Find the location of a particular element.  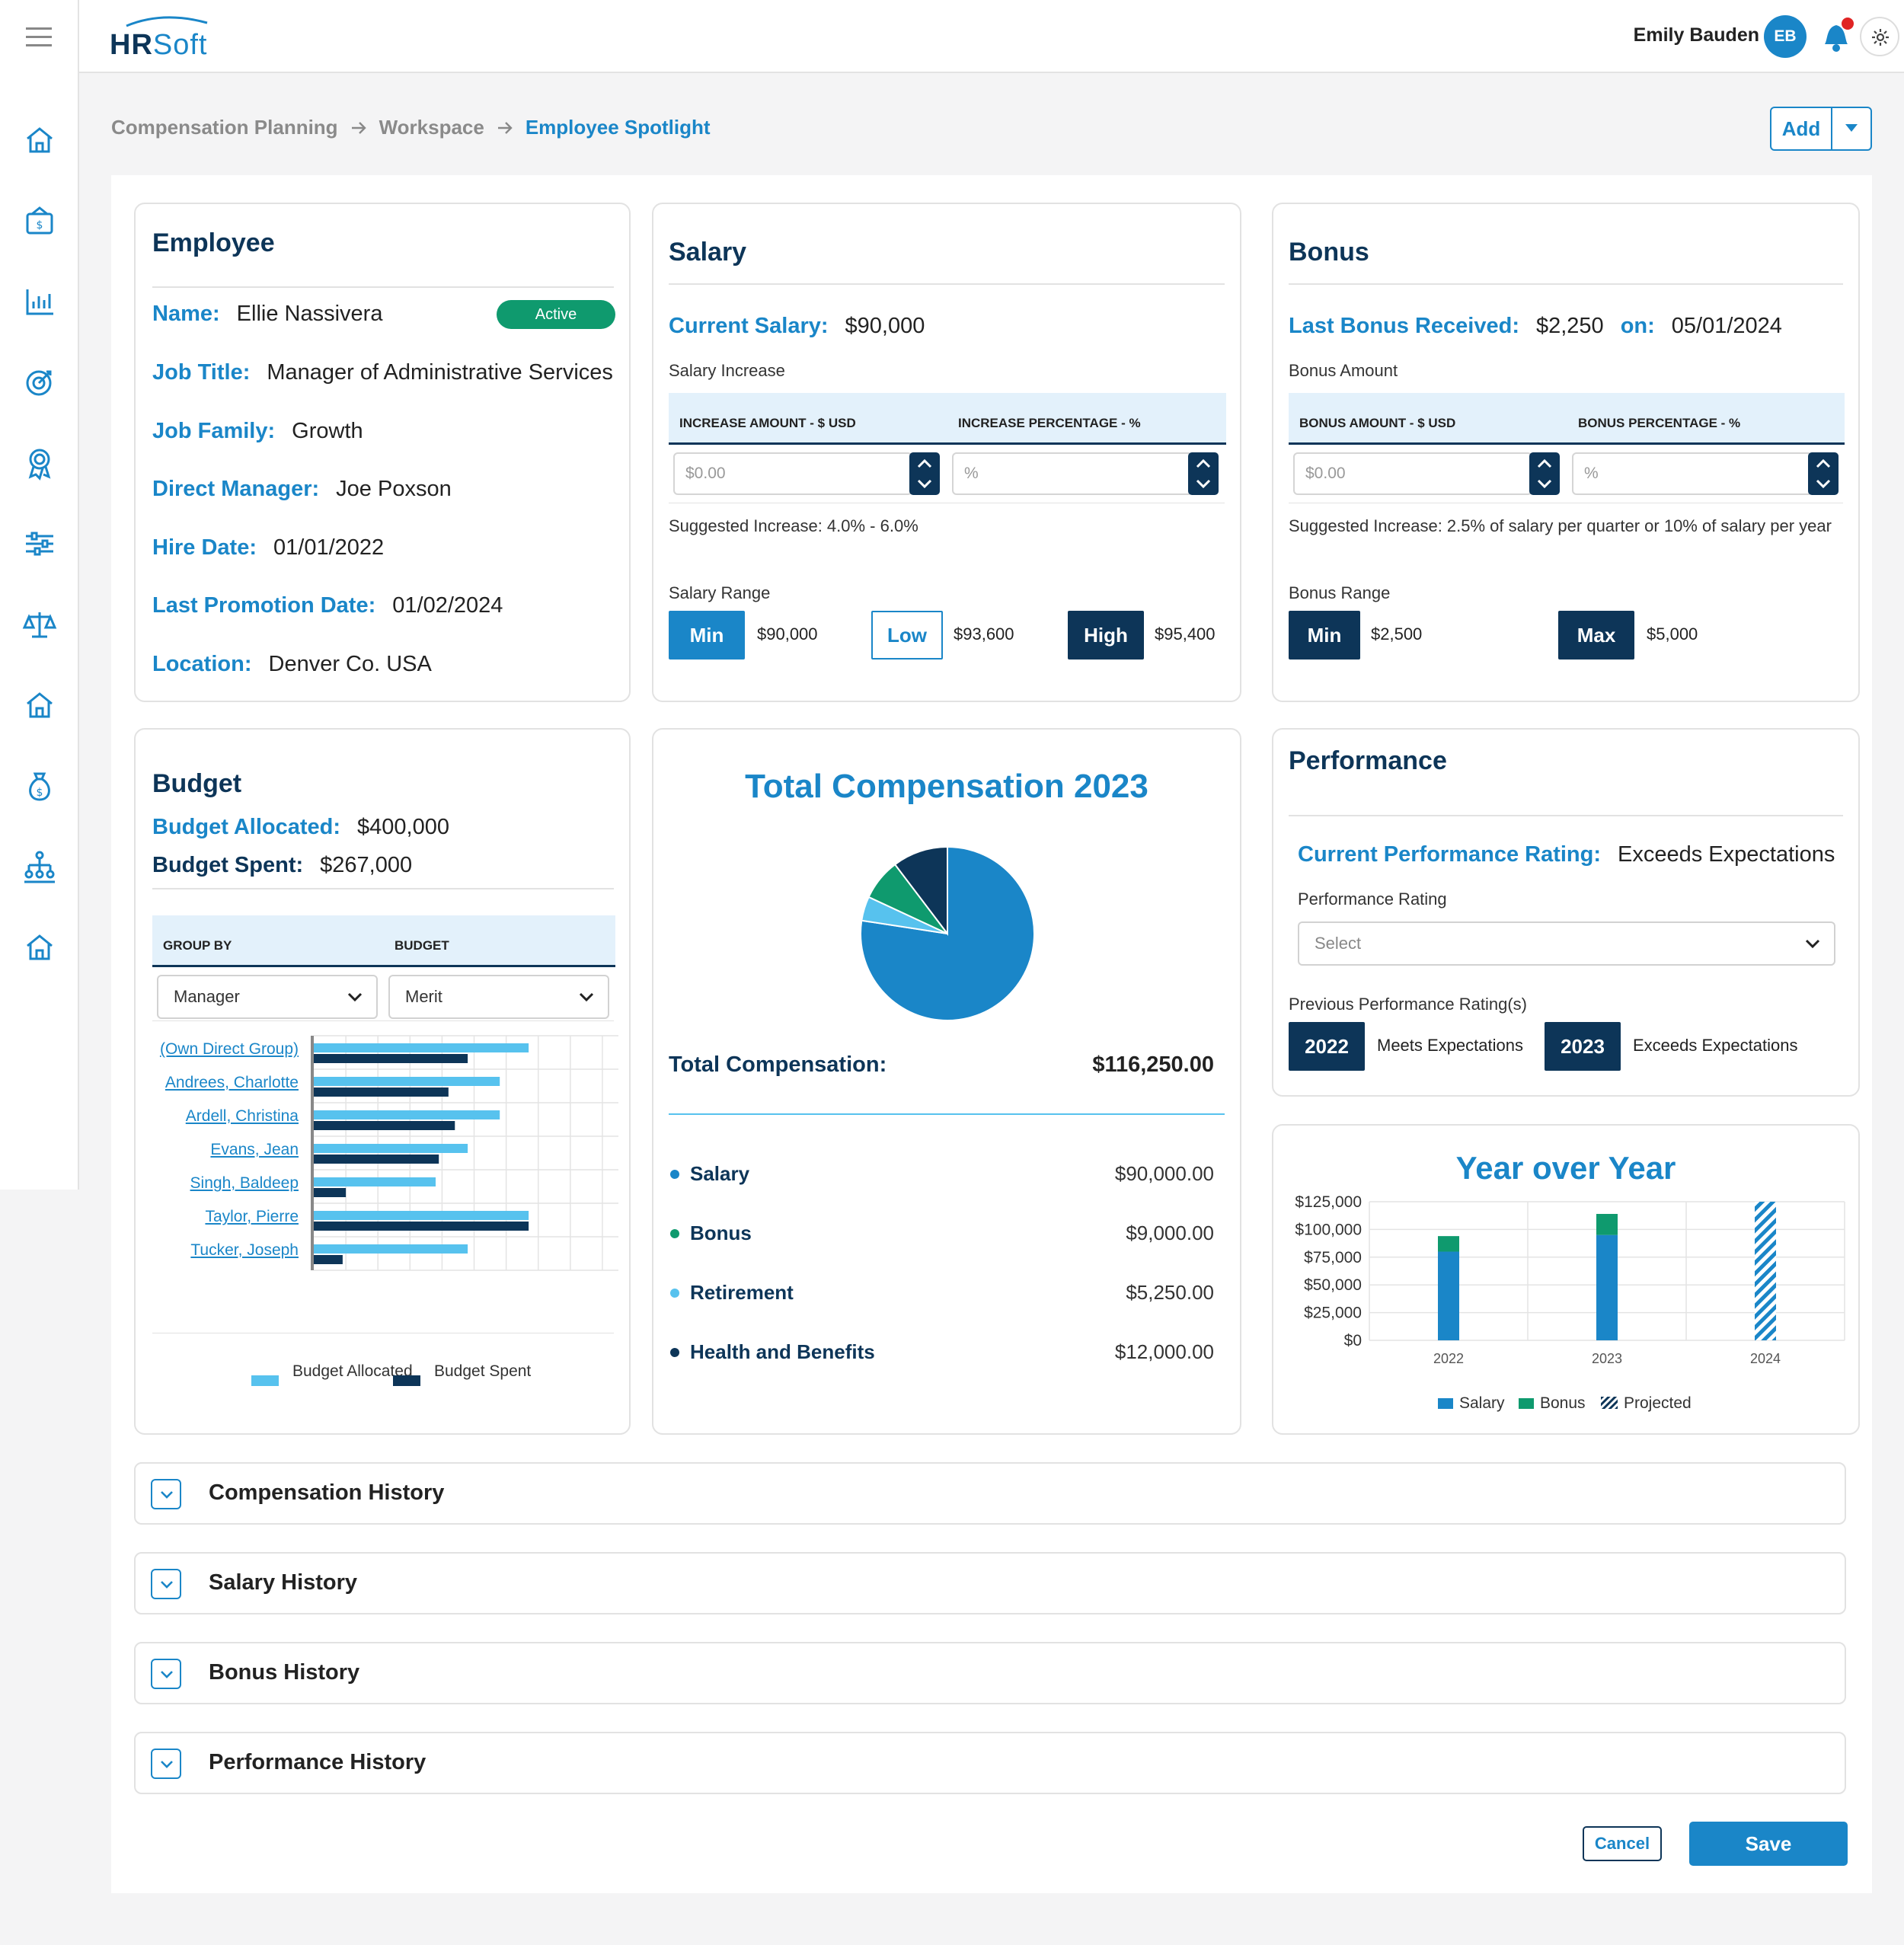

y-tick-label: $100,000 is located at coordinates (1329, 1229).